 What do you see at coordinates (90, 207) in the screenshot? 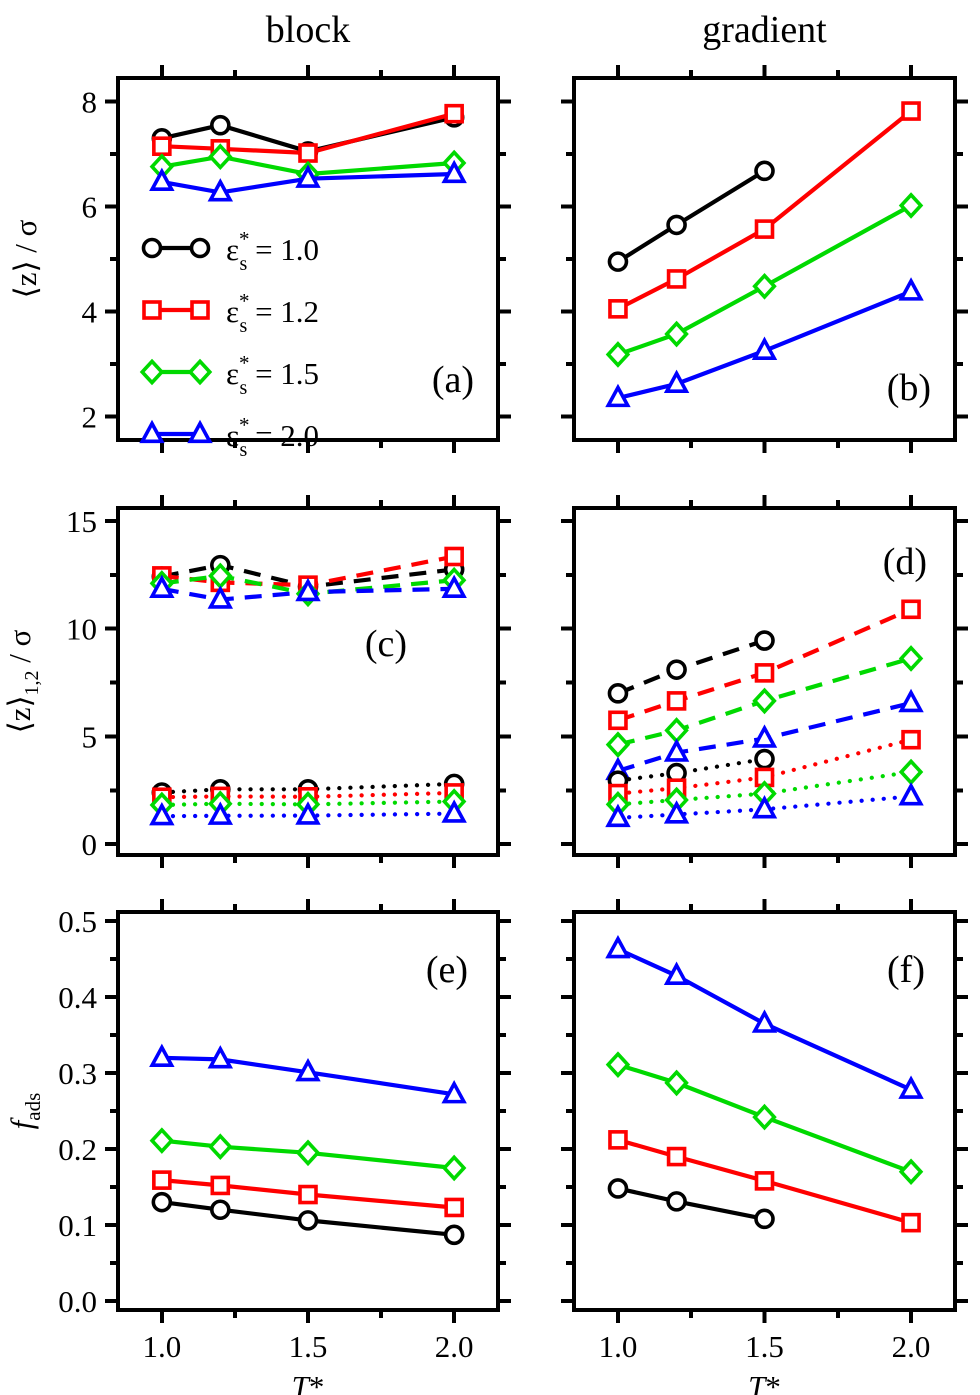
I see `y-tick-label: 6` at bounding box center [90, 207].